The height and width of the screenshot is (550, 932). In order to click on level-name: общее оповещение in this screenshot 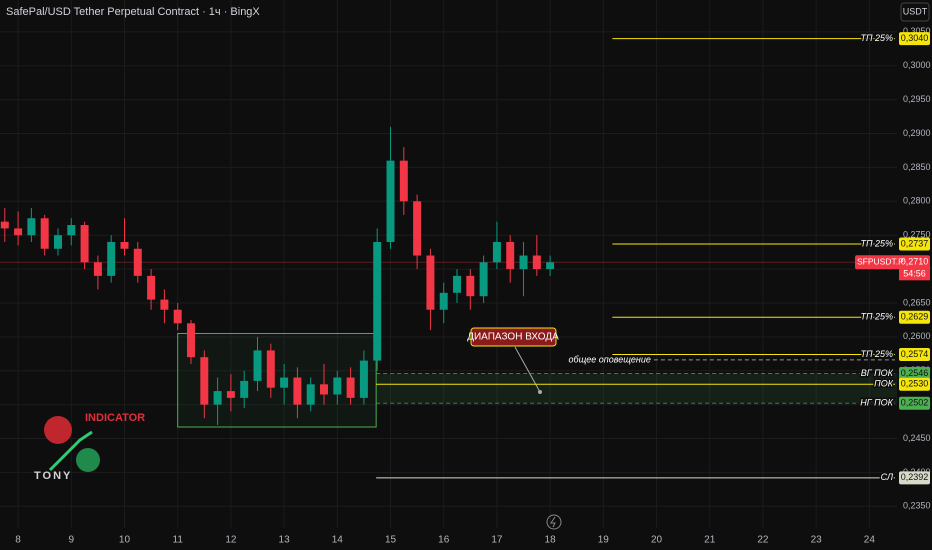, I will do `click(610, 359)`.